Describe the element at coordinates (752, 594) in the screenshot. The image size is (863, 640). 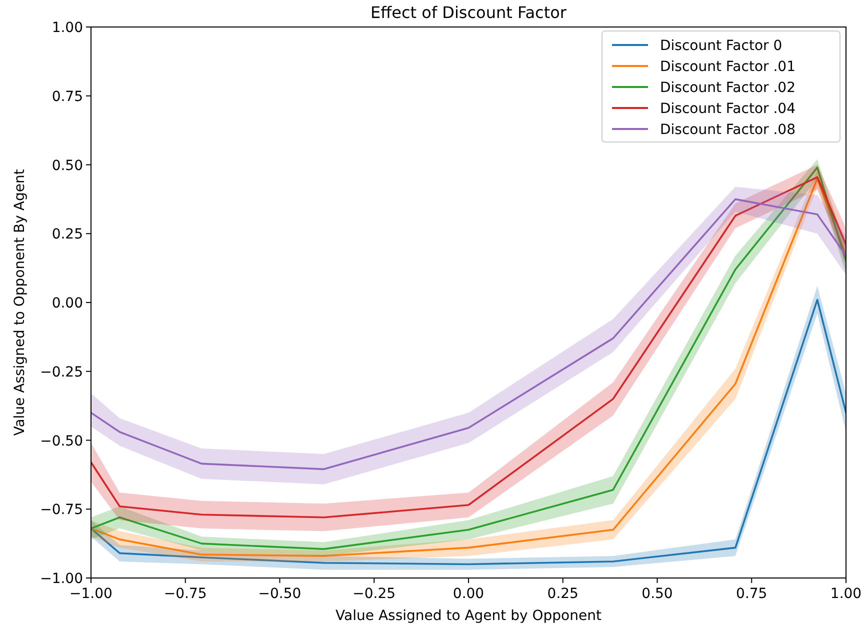
I see `x-tick-label: 0.75` at that location.